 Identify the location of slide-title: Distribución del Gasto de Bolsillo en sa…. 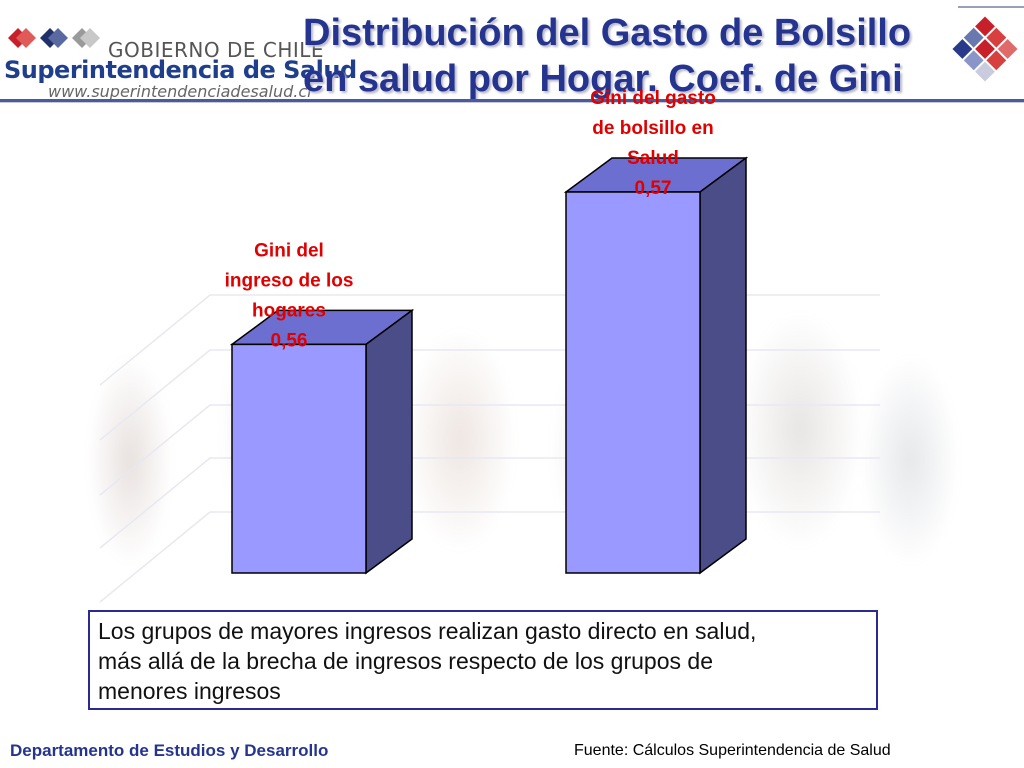
(628, 56).